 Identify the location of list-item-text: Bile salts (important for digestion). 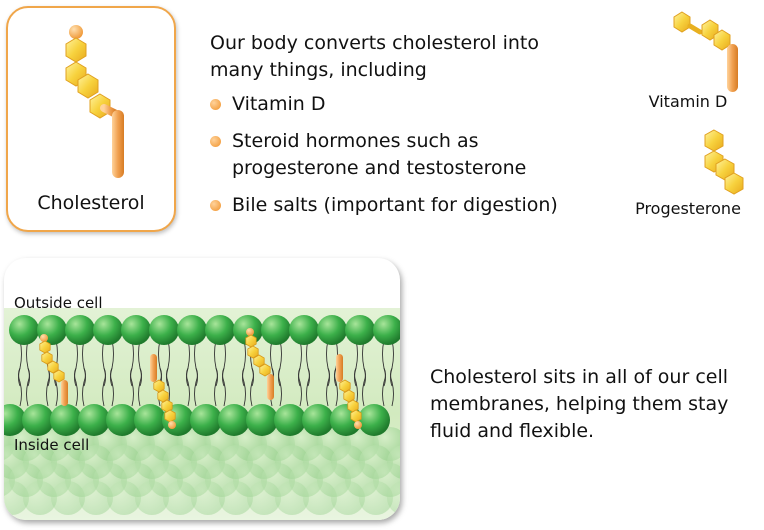
(395, 205).